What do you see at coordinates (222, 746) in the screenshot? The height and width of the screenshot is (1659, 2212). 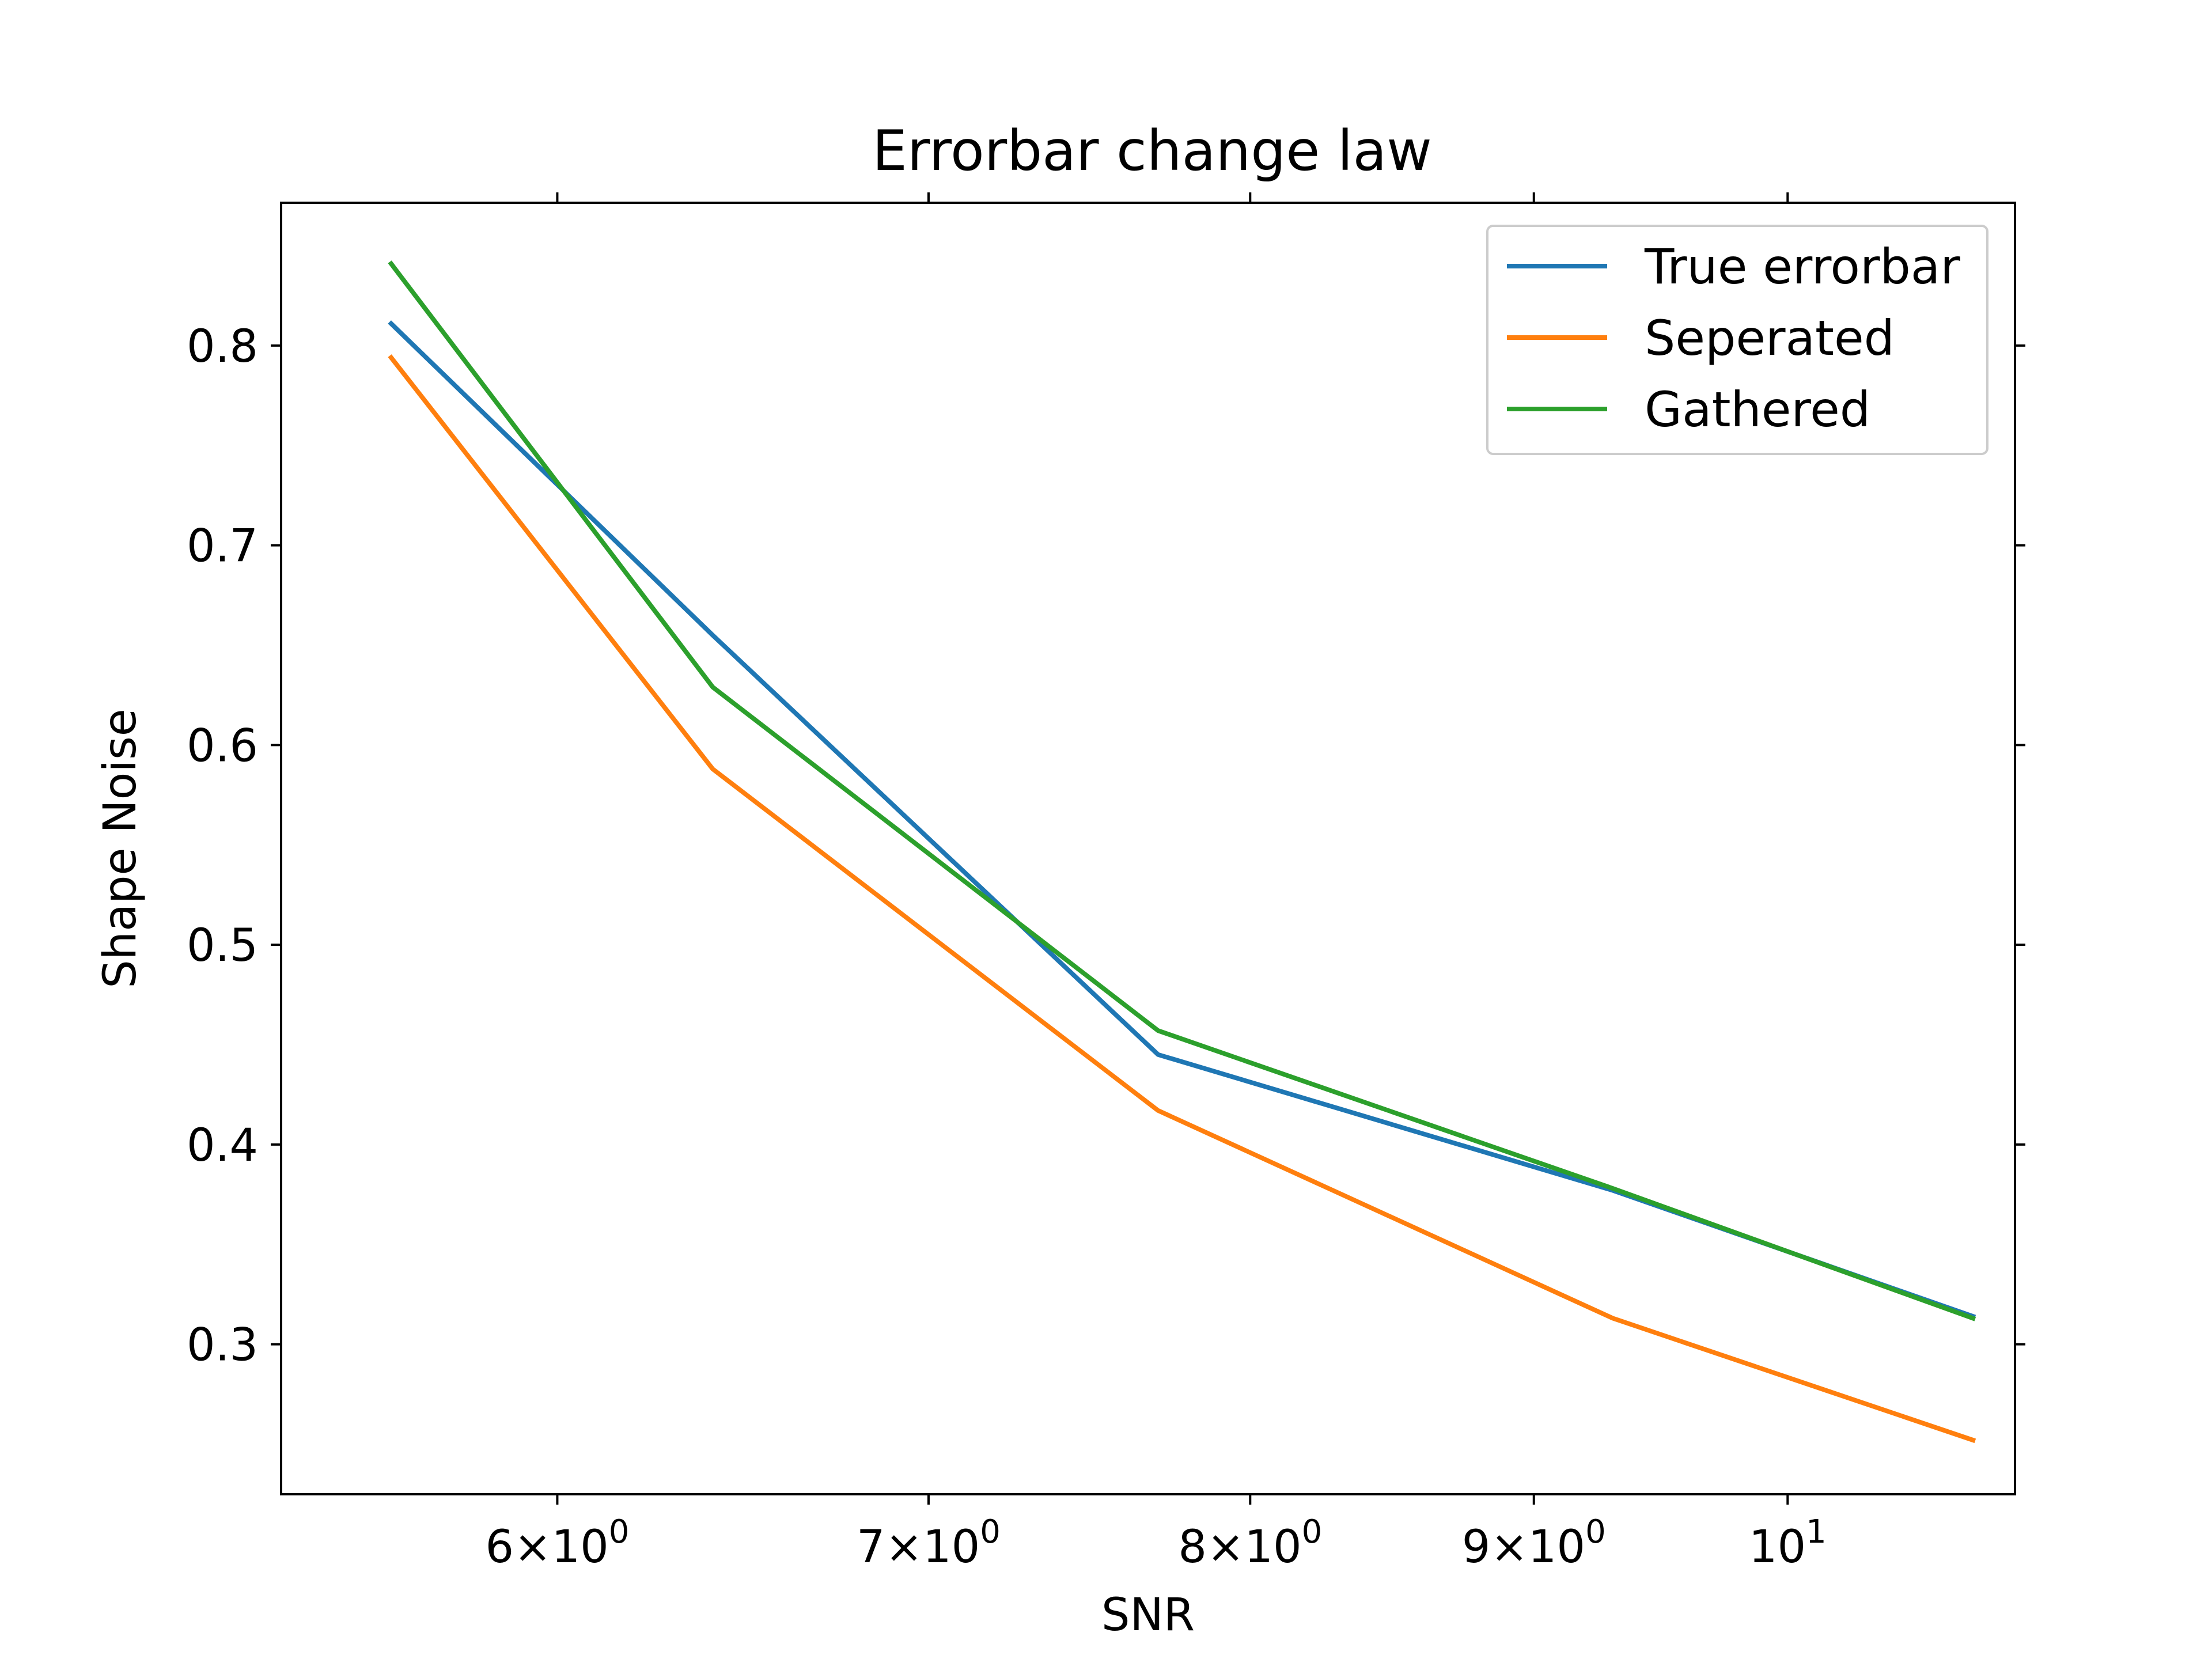 I see `y-tick-label: 0.6` at bounding box center [222, 746].